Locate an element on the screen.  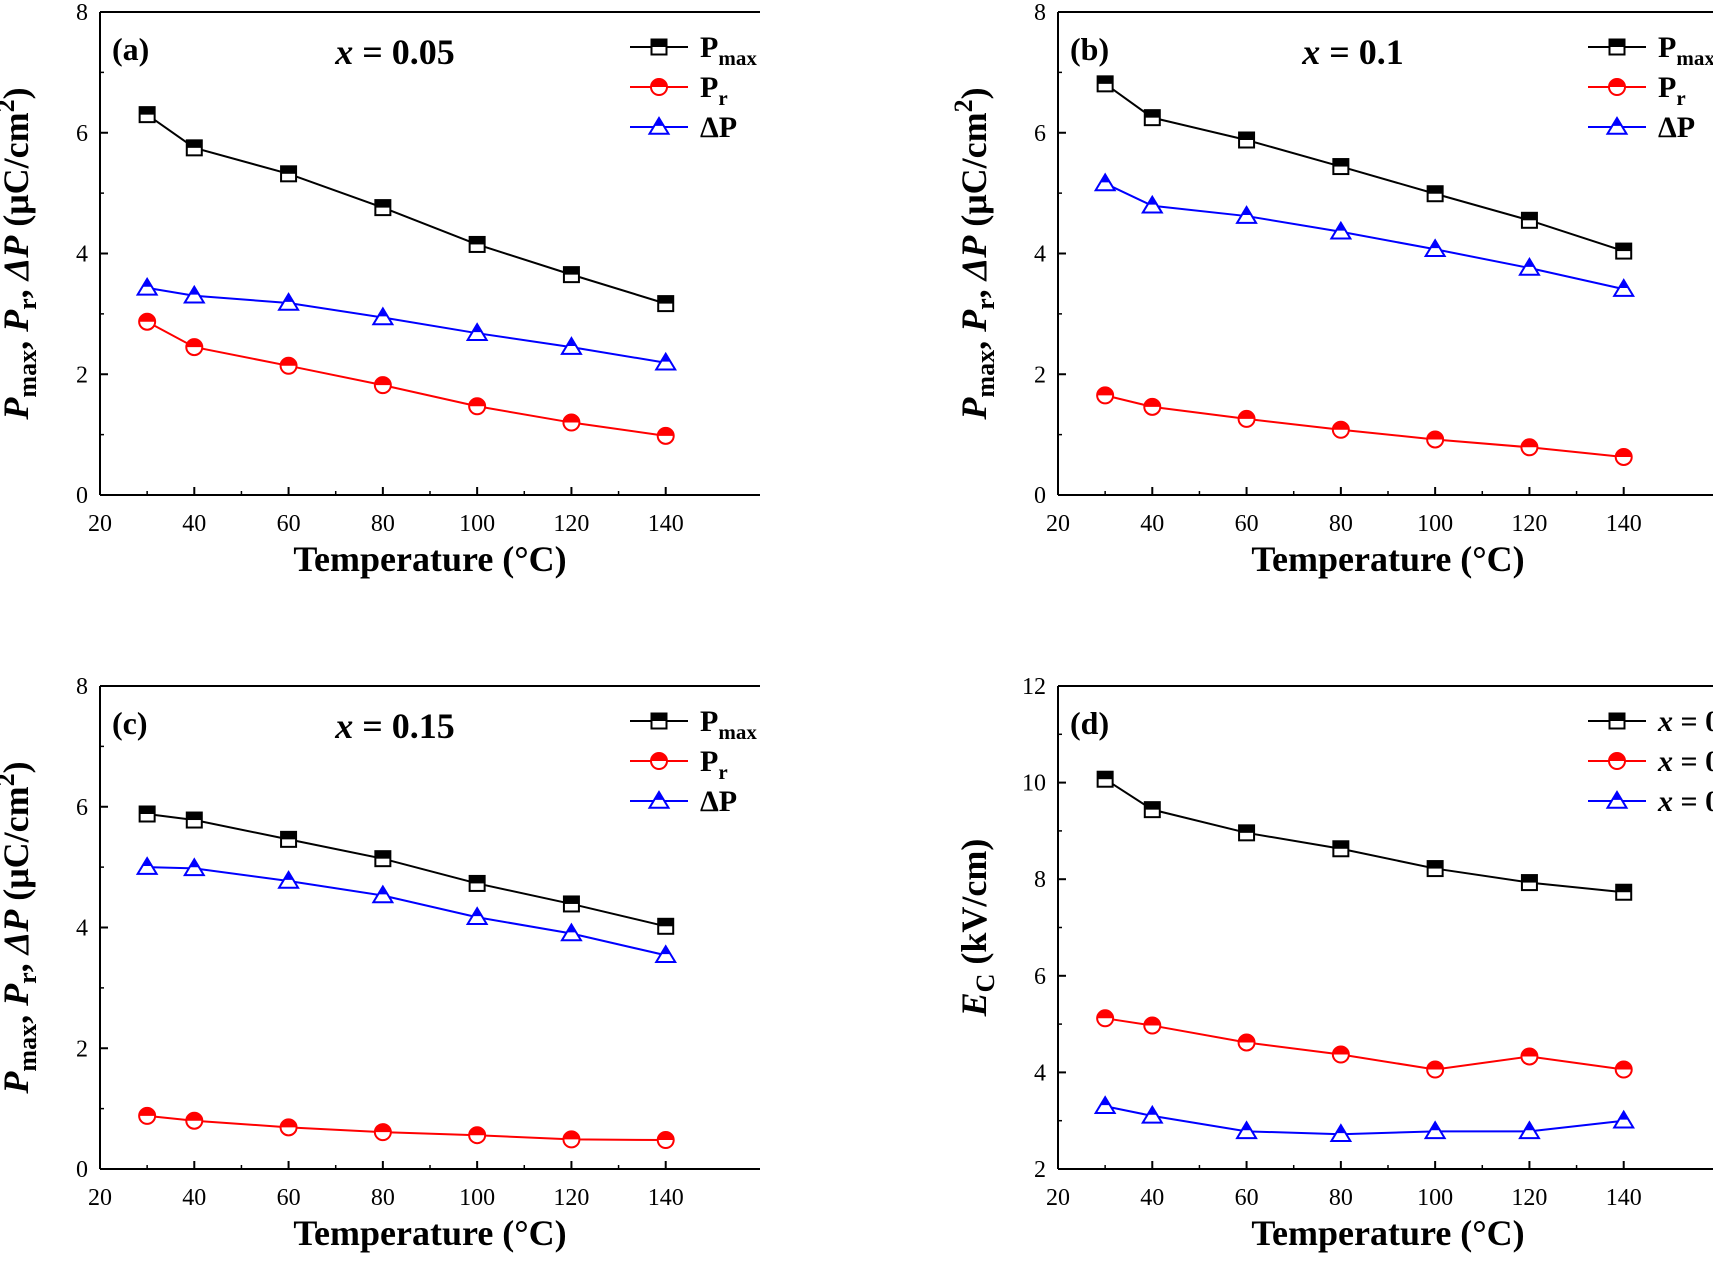
y-tick-label: 6 is located at coordinates (82, 134).